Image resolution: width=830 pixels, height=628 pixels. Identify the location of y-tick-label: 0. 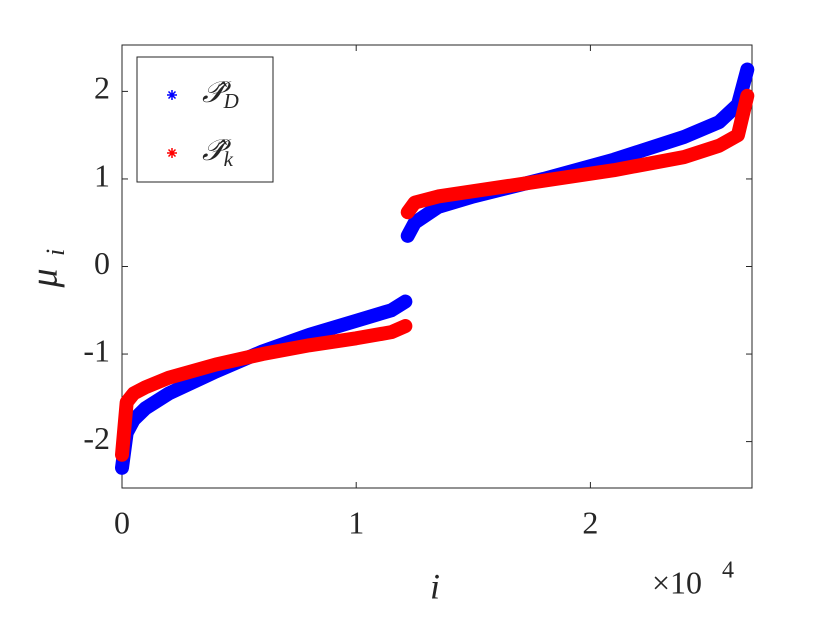
(102, 263).